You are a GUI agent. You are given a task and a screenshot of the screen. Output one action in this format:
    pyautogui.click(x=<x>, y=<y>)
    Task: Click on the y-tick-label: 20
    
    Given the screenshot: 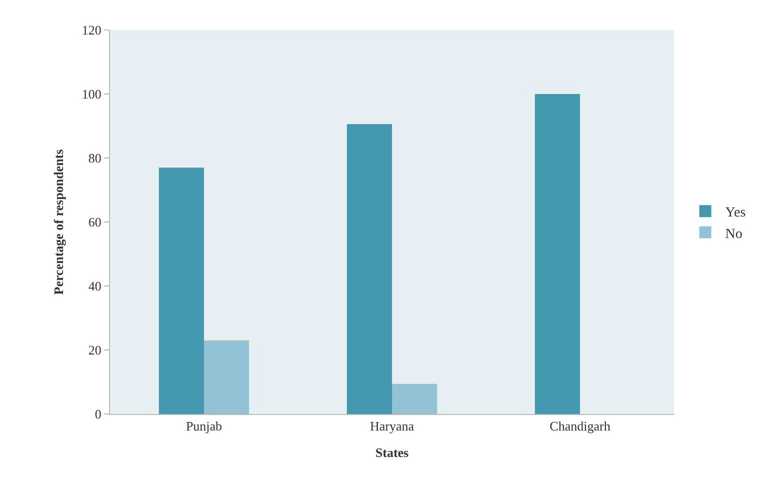 What is the action you would take?
    pyautogui.click(x=95, y=350)
    